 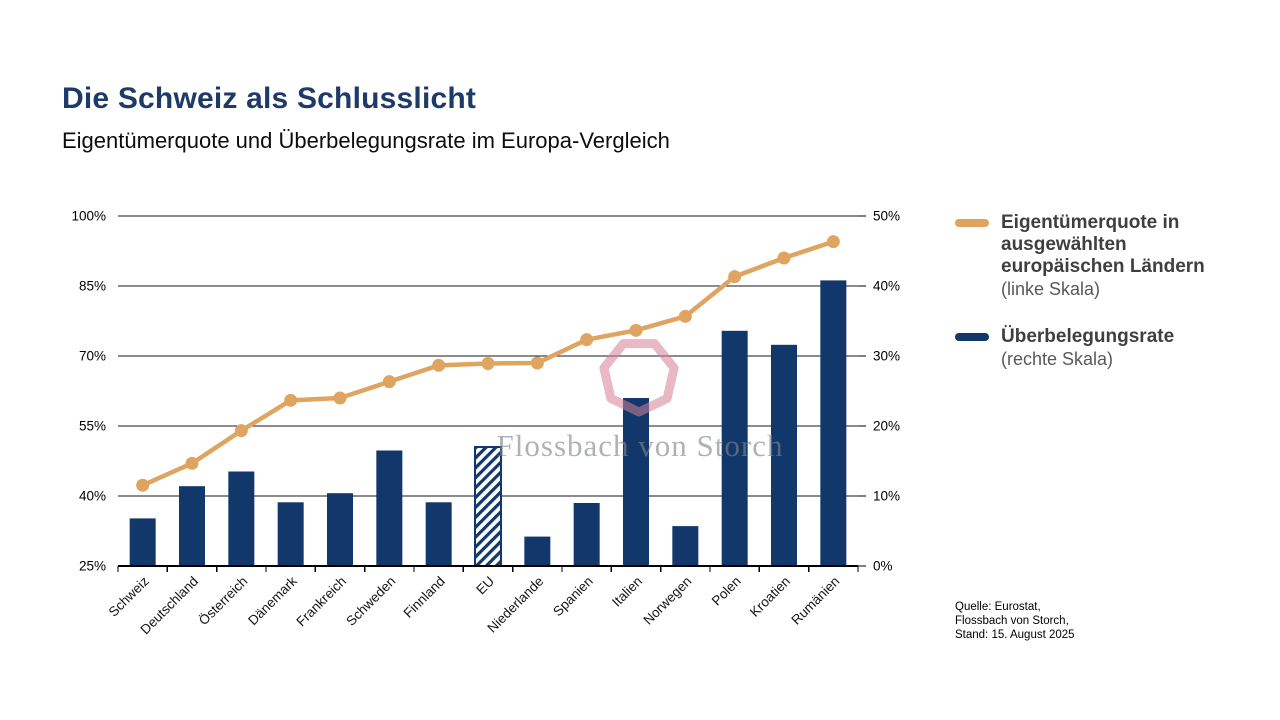 I want to click on category-label-rumaenien: Rumänien, so click(x=815, y=601).